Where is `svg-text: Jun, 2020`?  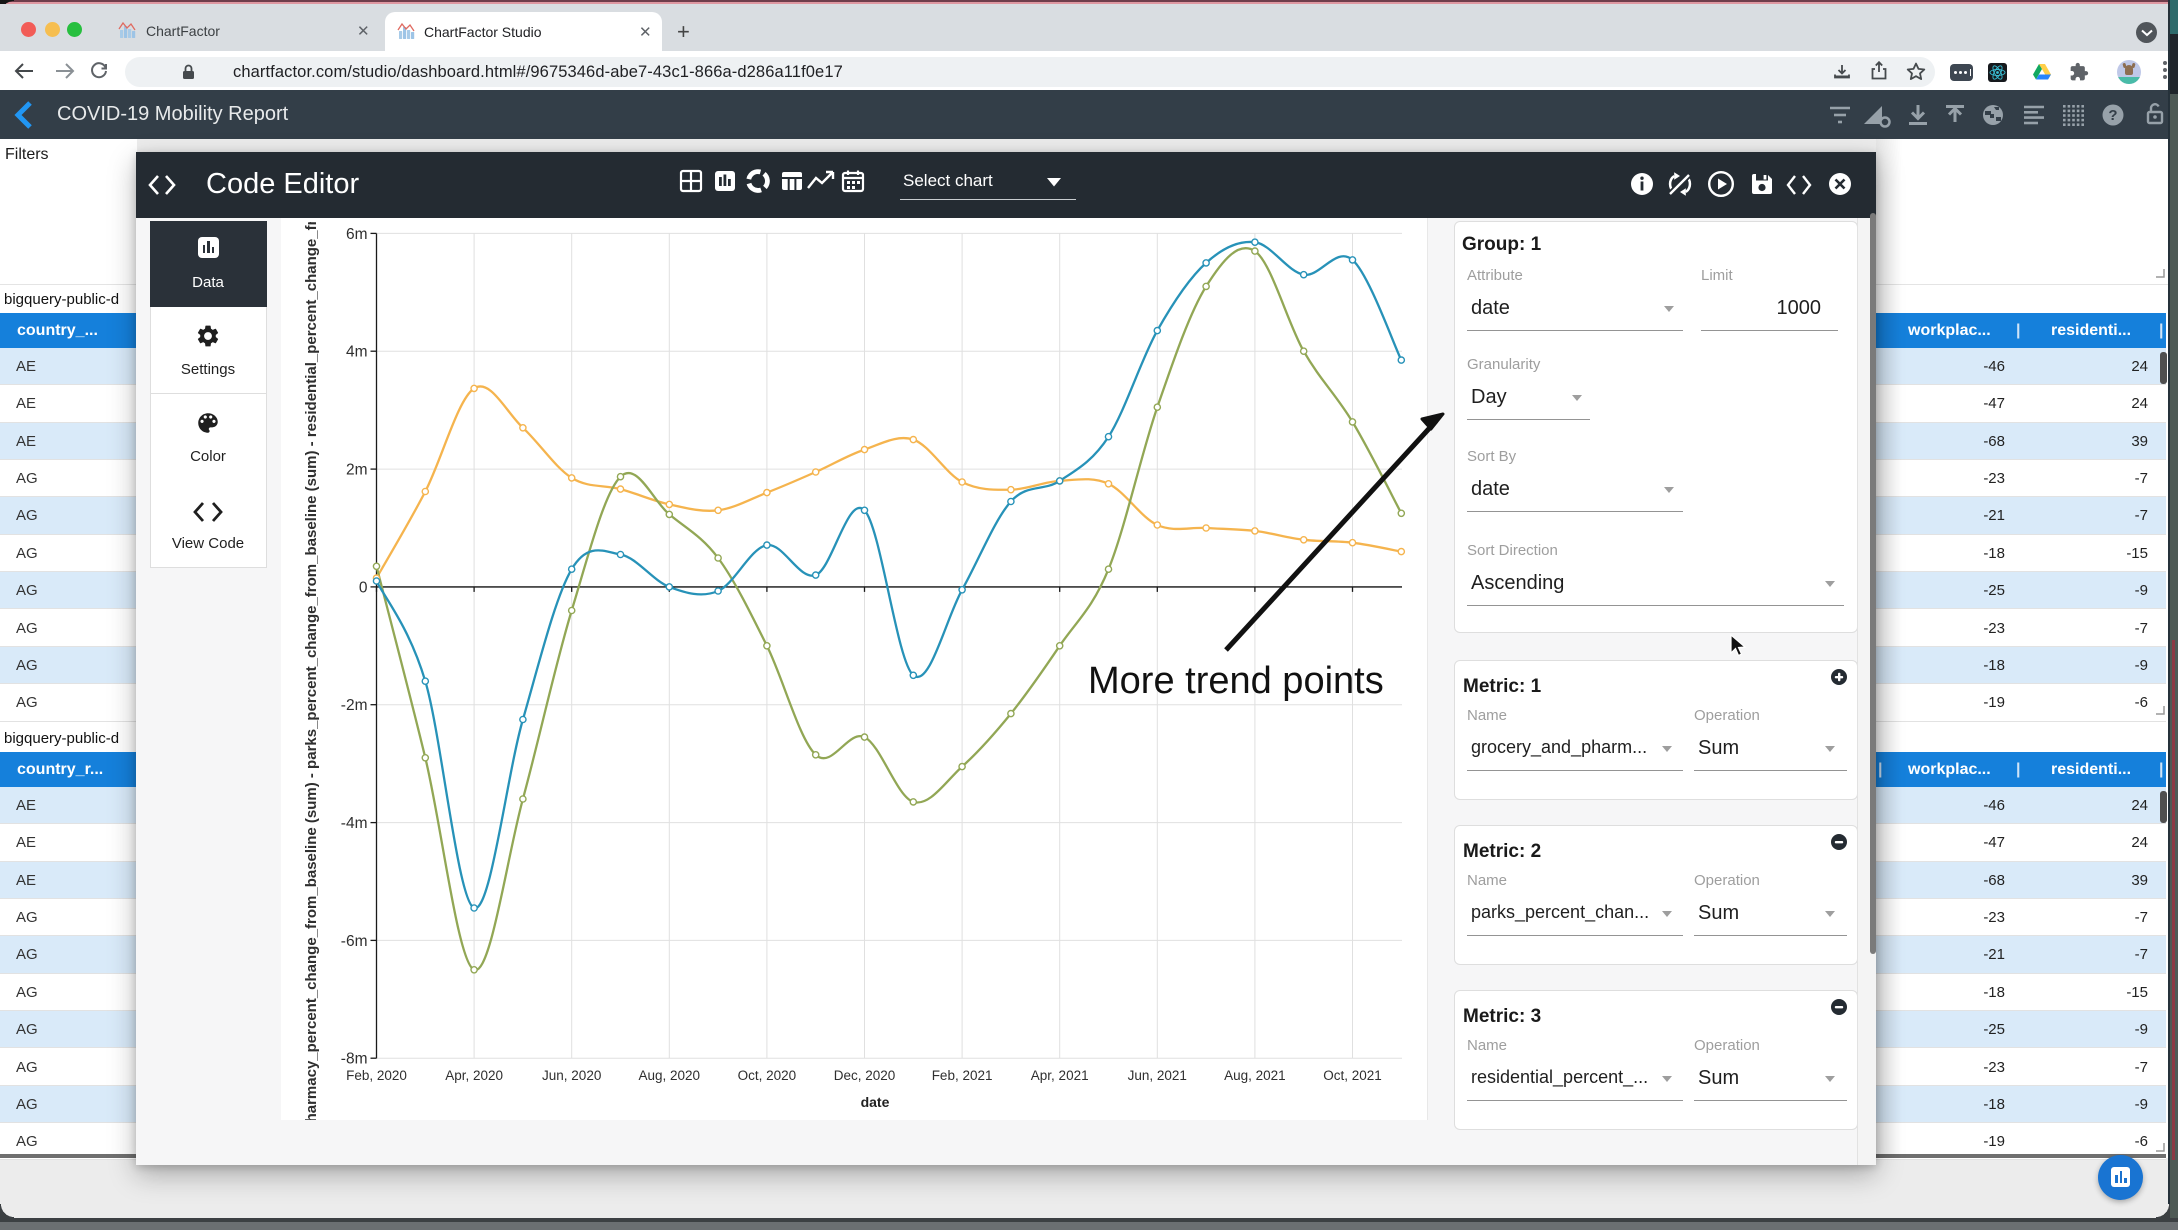
svg-text: Jun, 2020 is located at coordinates (571, 1075).